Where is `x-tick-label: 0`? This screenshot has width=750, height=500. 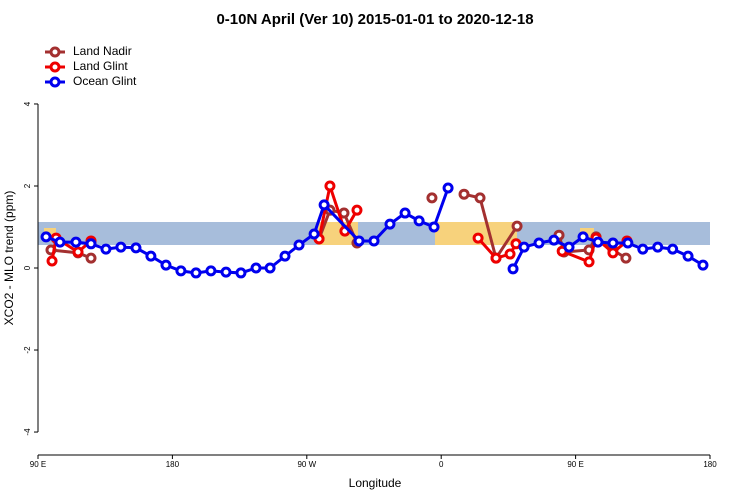 x-tick-label: 0 is located at coordinates (441, 464).